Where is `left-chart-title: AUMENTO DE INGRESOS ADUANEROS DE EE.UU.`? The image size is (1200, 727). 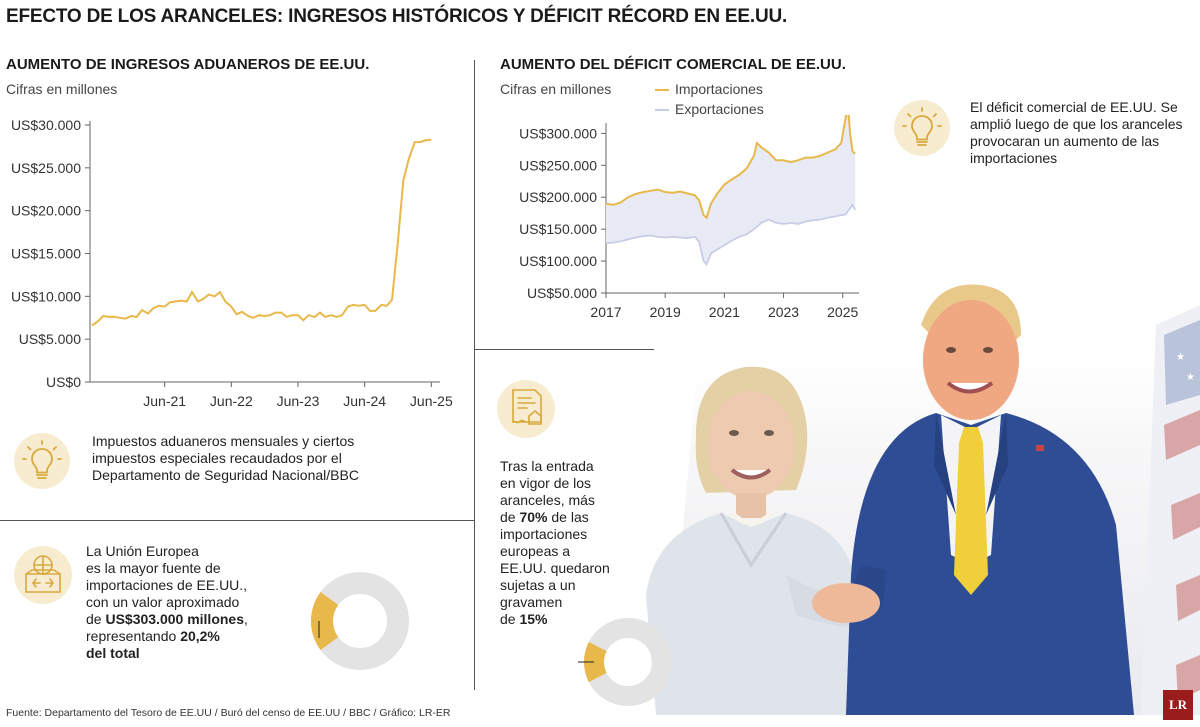 left-chart-title: AUMENTO DE INGRESOS ADUANEROS DE EE.UU. is located at coordinates (188, 64).